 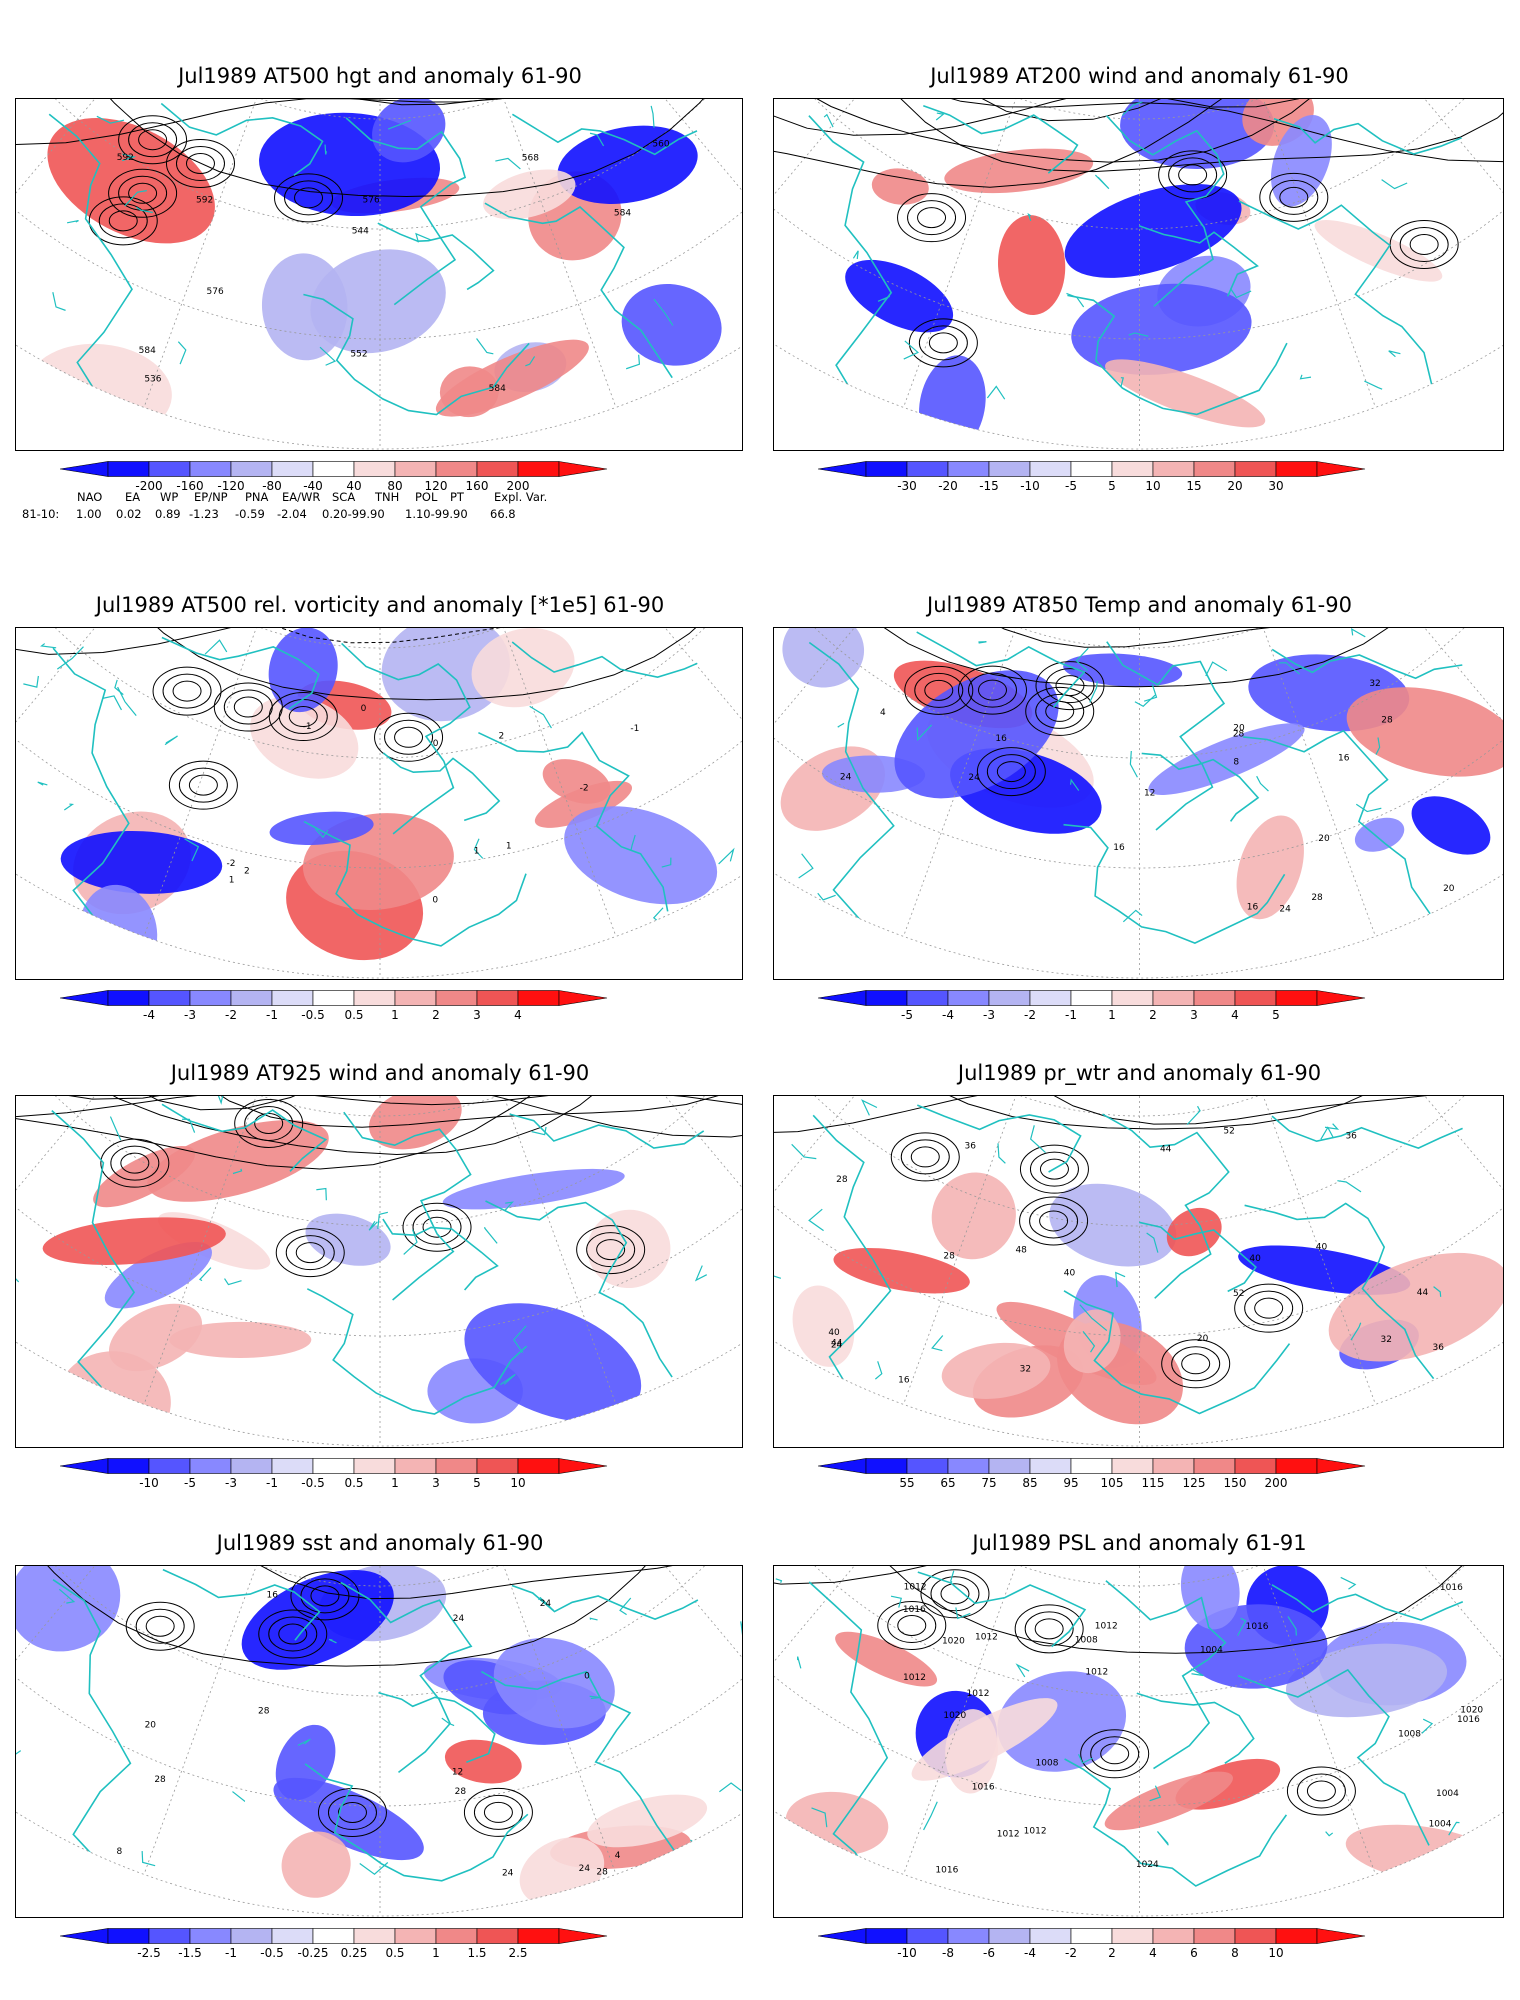 What do you see at coordinates (904, 1380) in the screenshot?
I see `contour-label: 16` at bounding box center [904, 1380].